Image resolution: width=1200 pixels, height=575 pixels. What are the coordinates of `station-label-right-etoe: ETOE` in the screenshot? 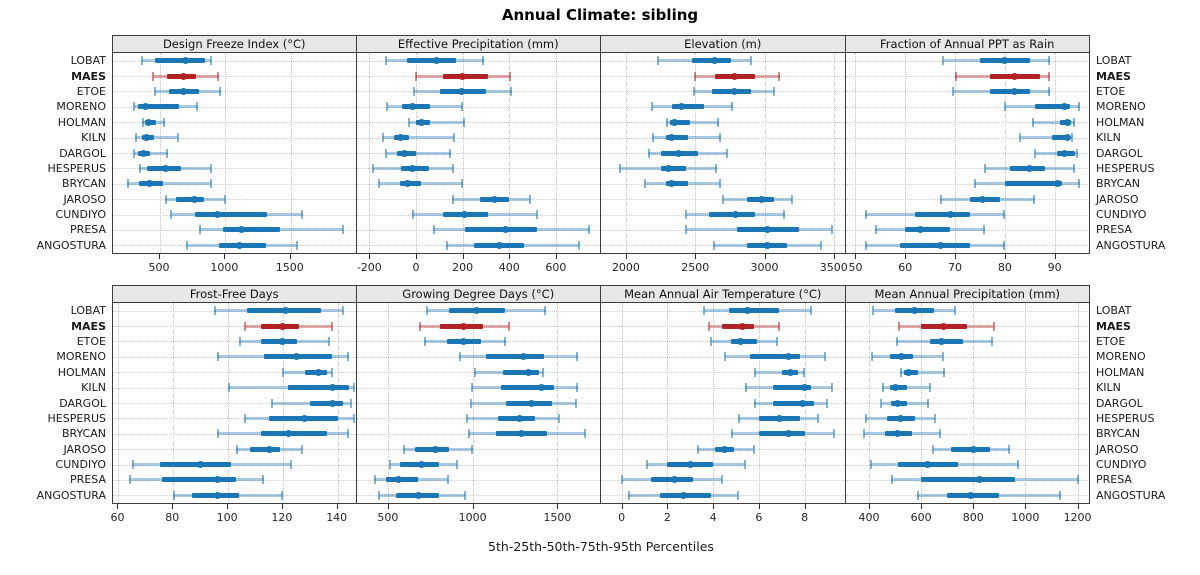 It's located at (1111, 341).